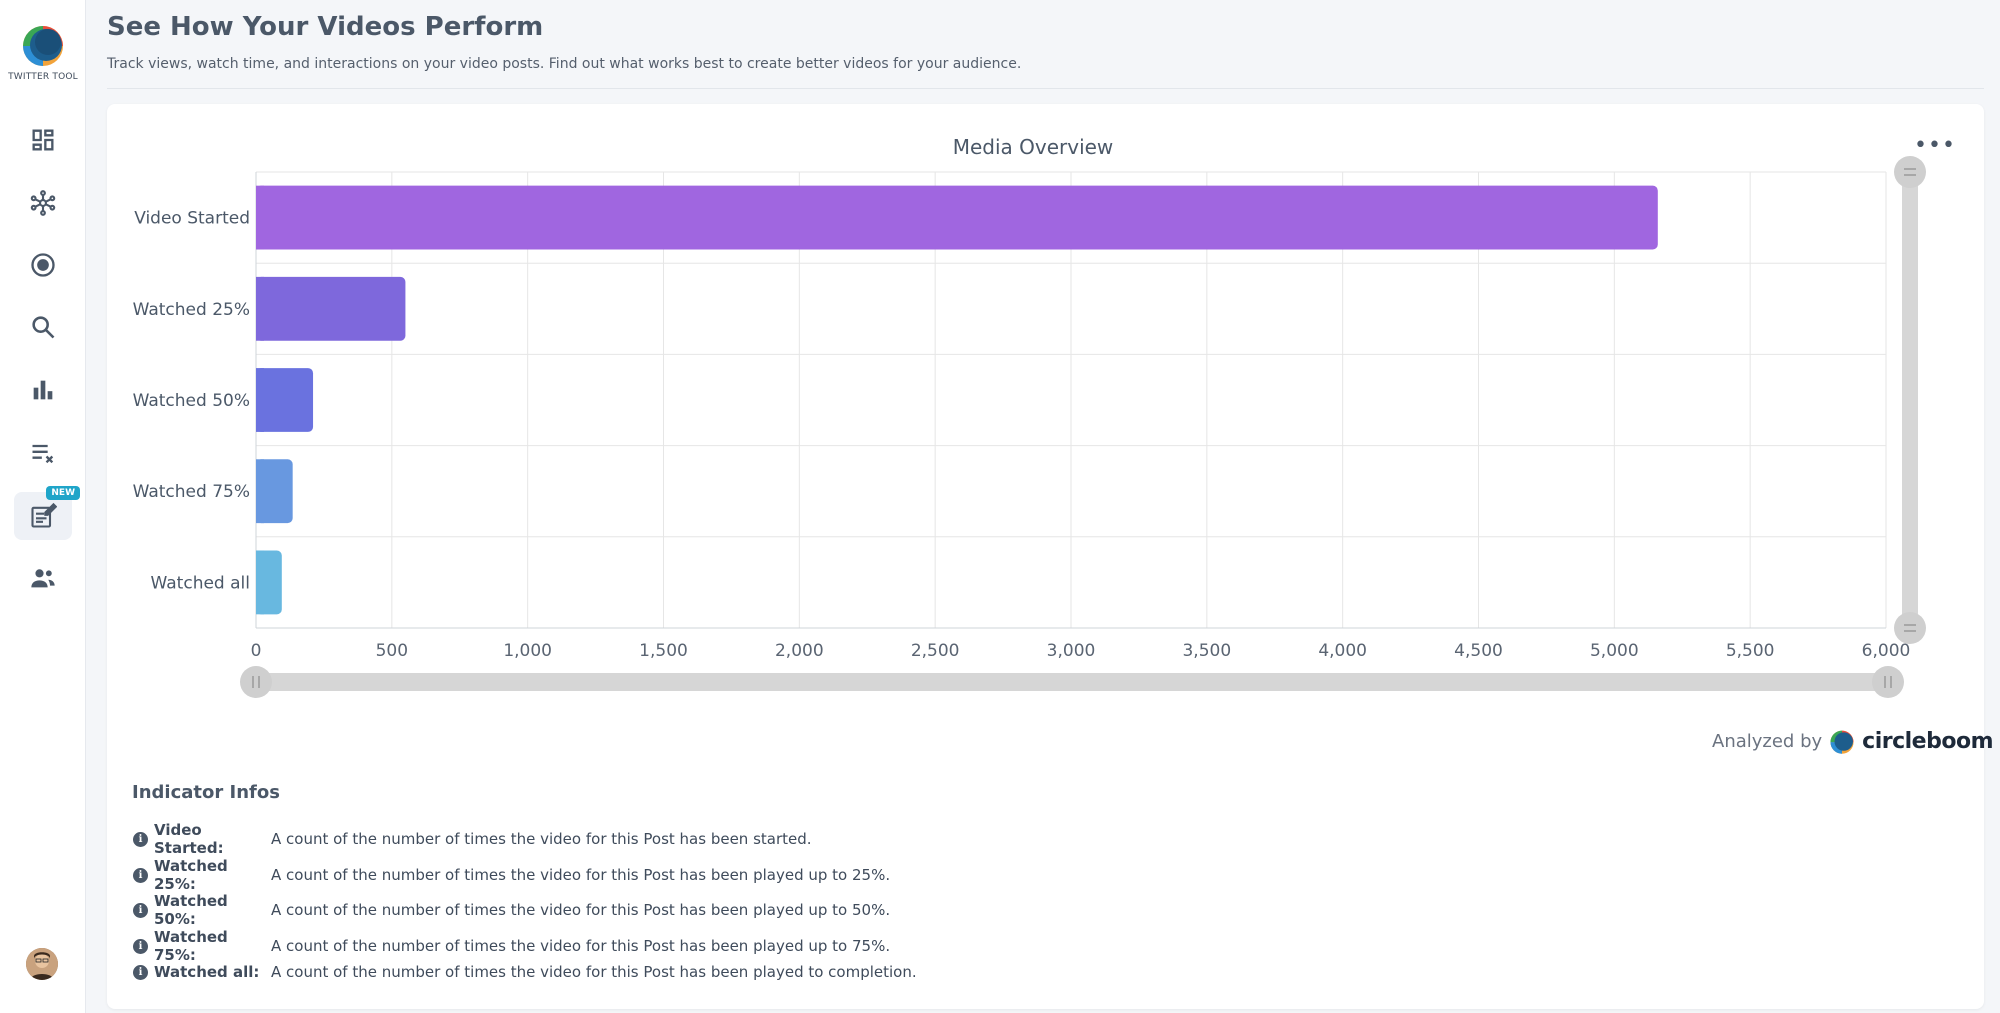 This screenshot has height=1013, width=2000. I want to click on user-avatar, so click(42, 964).